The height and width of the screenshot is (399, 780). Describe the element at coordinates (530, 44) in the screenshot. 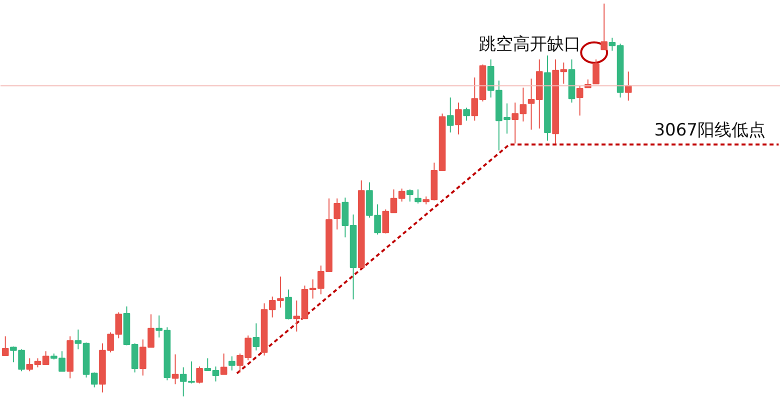

I see `annotation: 跳空高开缺口` at that location.